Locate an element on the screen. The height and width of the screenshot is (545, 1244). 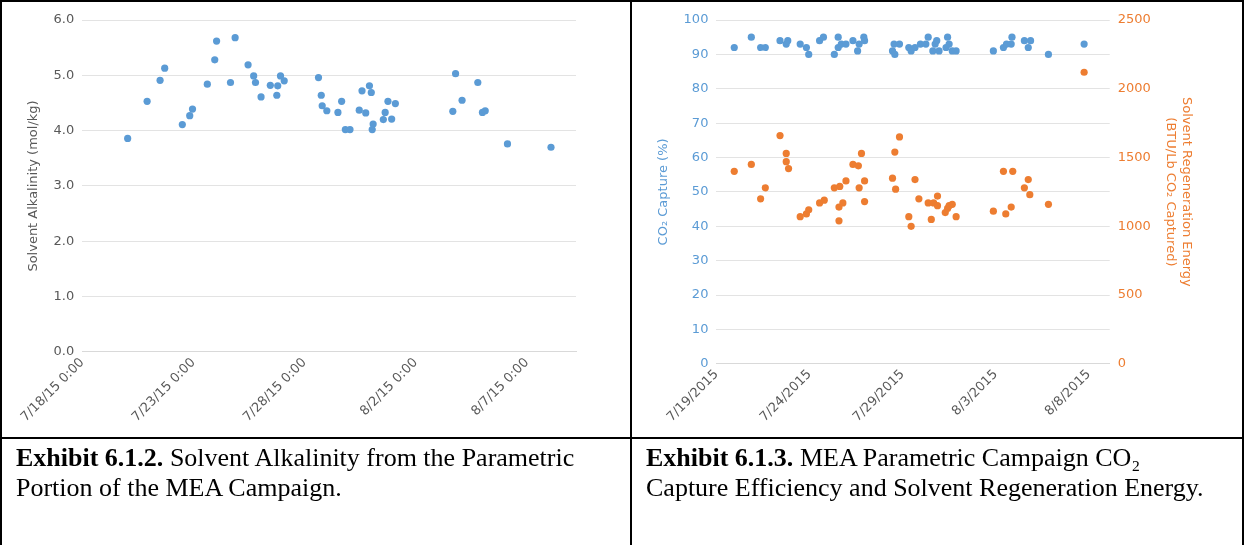
y-tick-label: 10 is located at coordinates (700, 328).